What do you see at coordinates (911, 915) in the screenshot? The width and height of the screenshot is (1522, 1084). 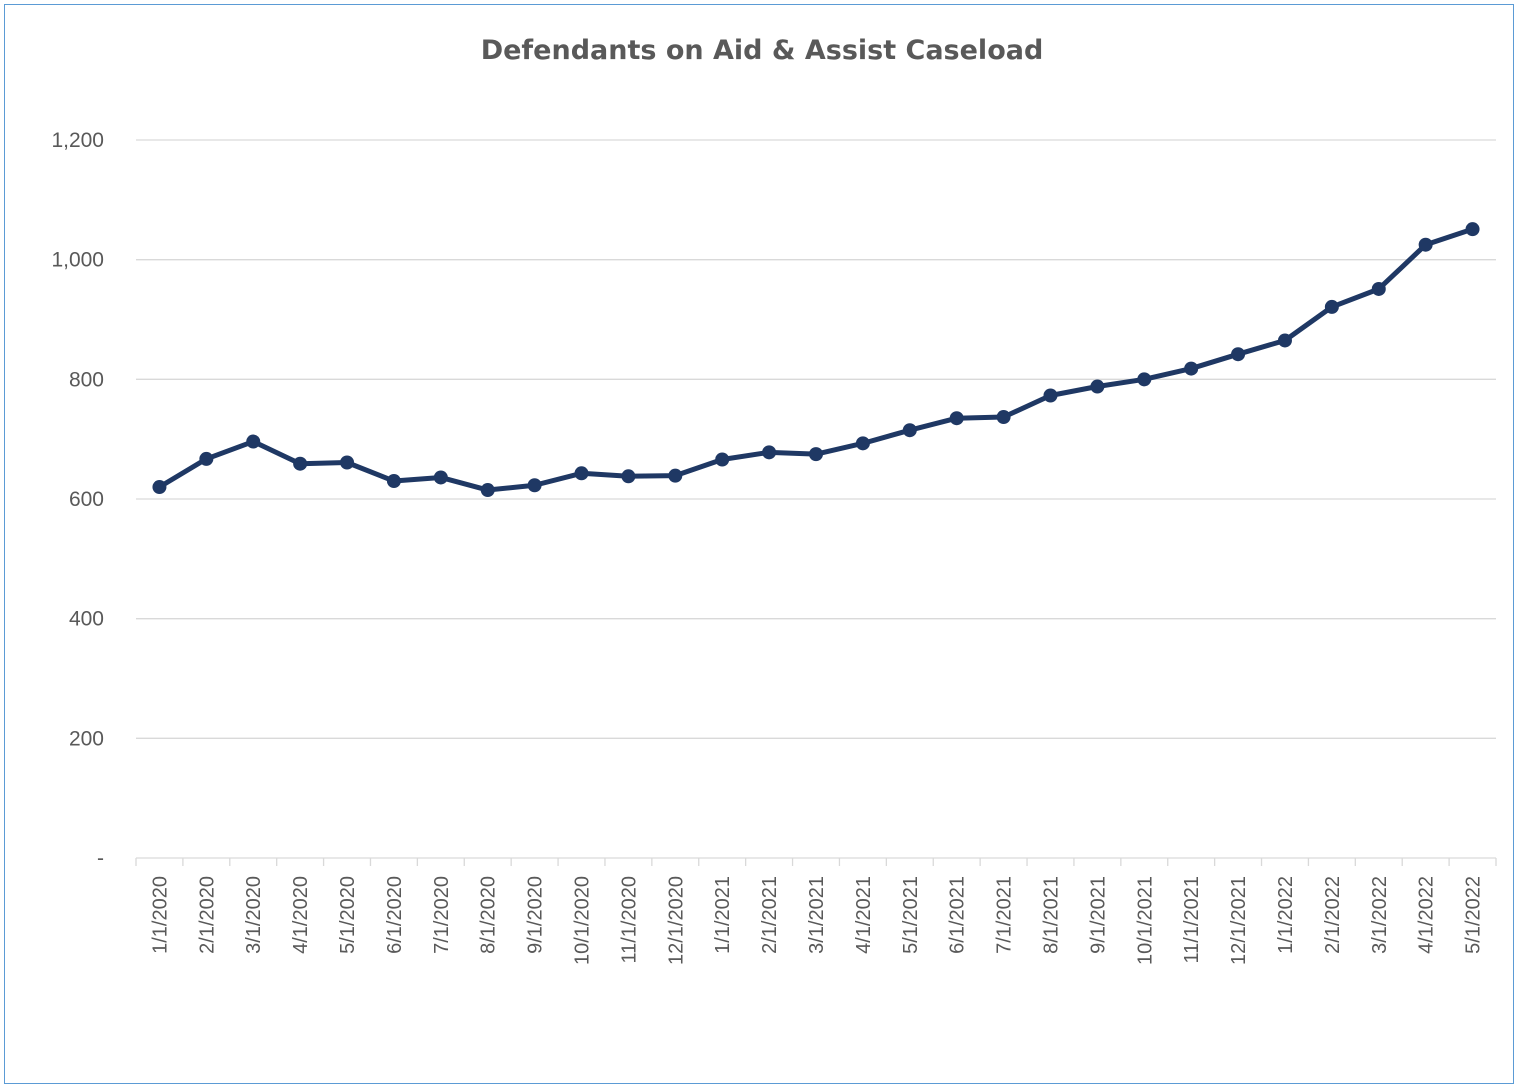 I see `x-tick-label: 5/1/2021` at bounding box center [911, 915].